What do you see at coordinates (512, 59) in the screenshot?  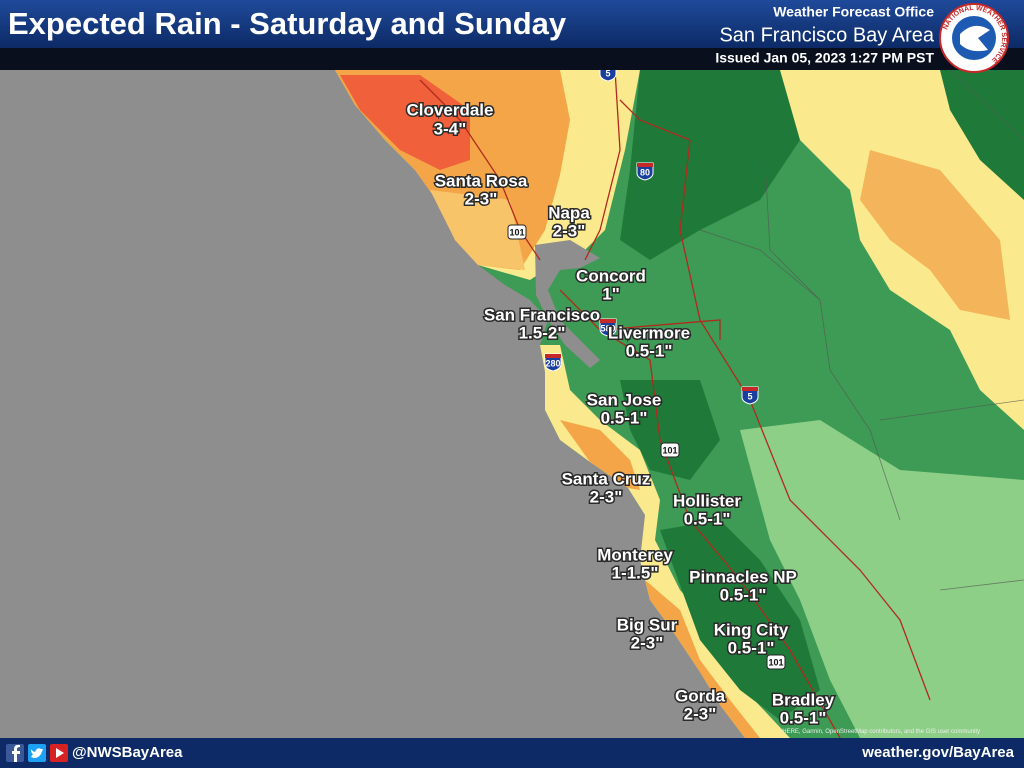 I see `header-strip` at bounding box center [512, 59].